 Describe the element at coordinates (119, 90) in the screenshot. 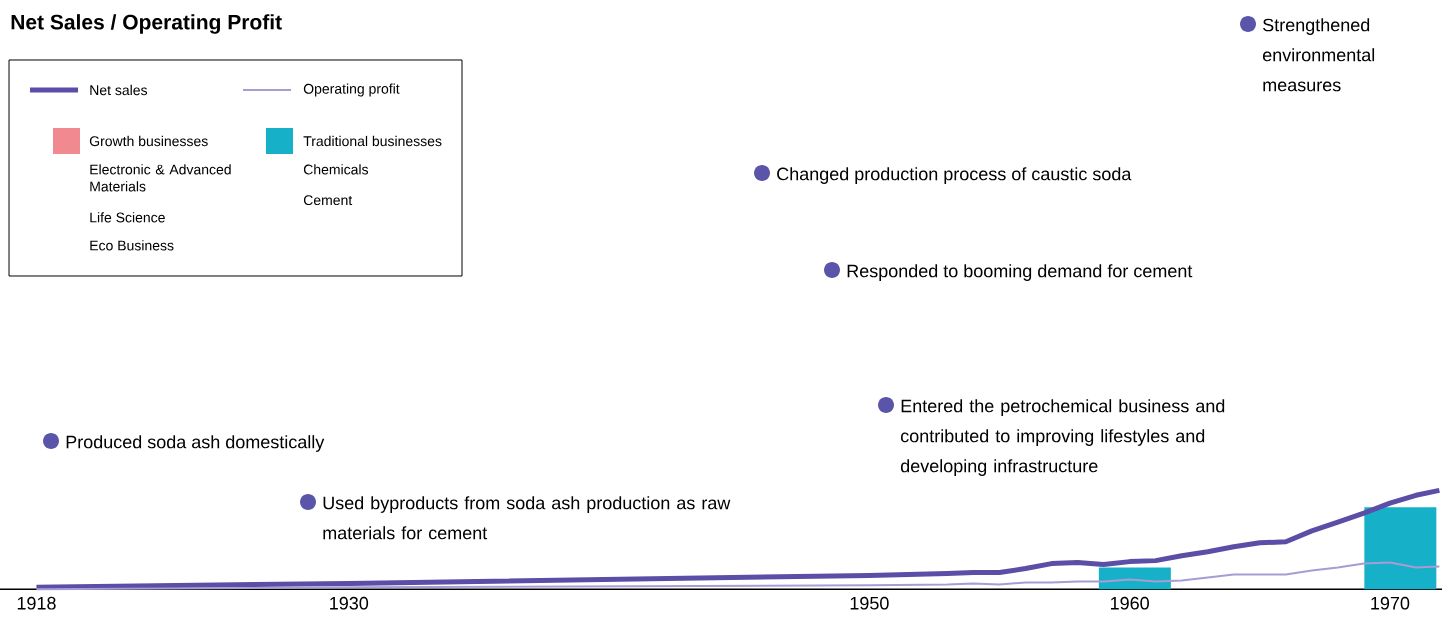

I see `legend-label: Net sales` at that location.